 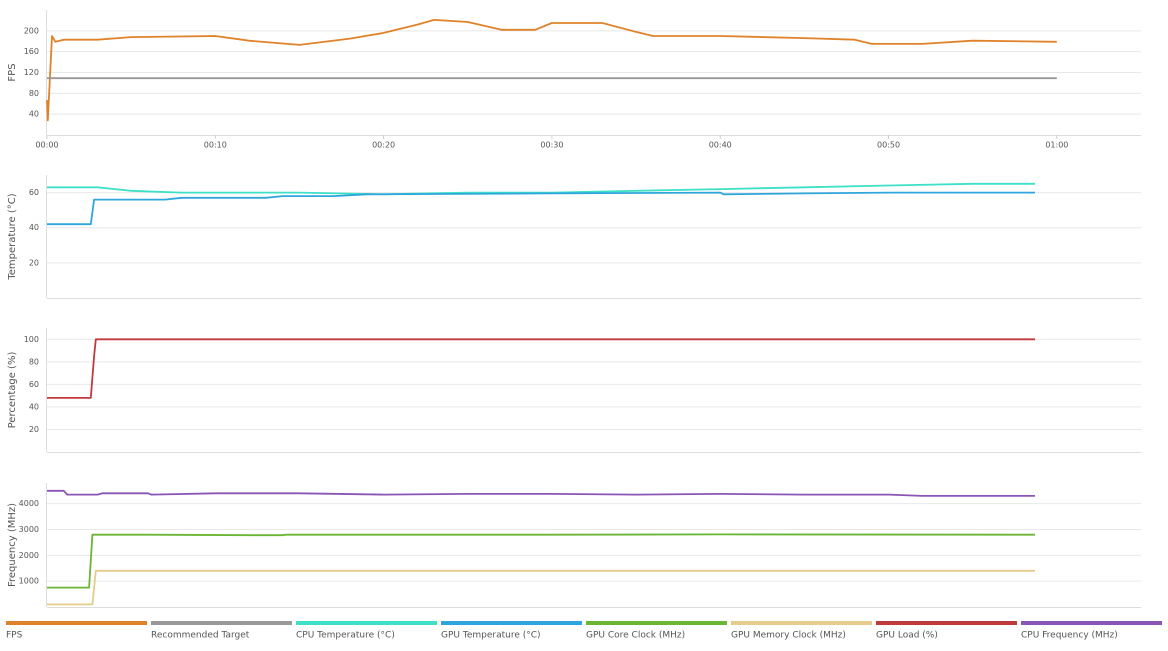 What do you see at coordinates (720, 145) in the screenshot?
I see `x-tick-label: 00:40` at bounding box center [720, 145].